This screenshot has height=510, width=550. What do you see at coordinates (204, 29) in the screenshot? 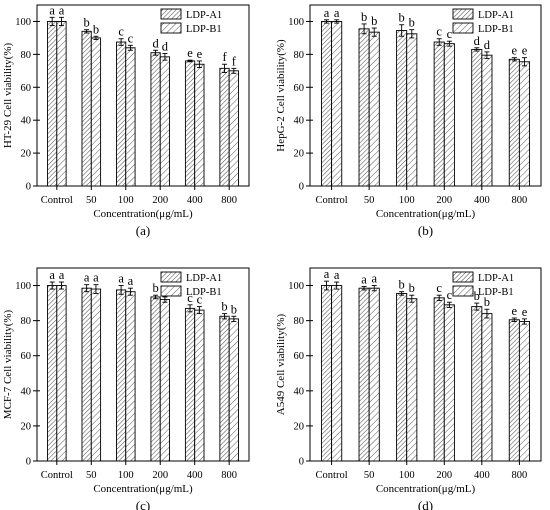
I see `legend-label: LDP-B1` at bounding box center [204, 29].